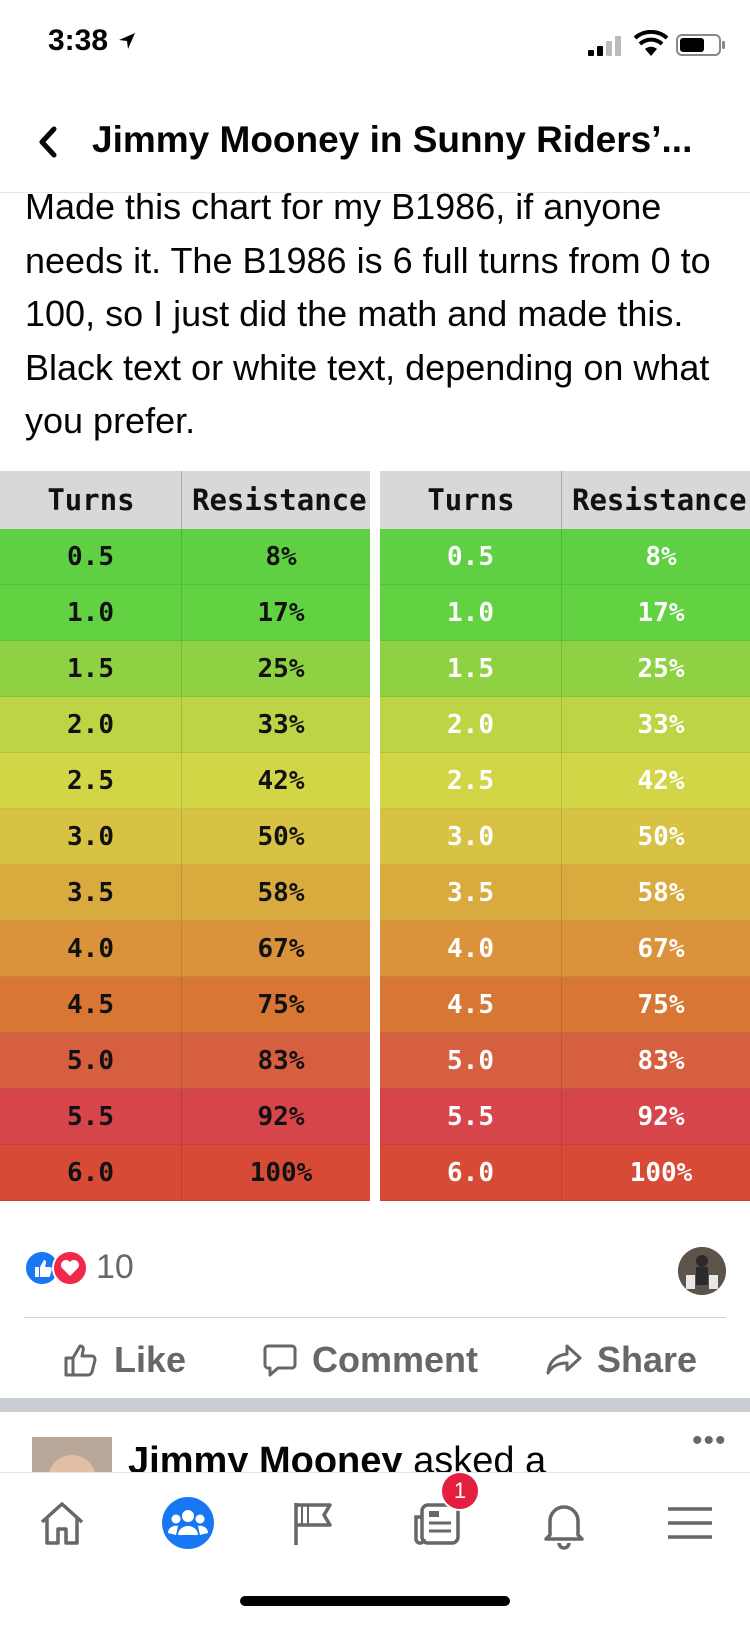  Describe the element at coordinates (647, 1359) in the screenshot. I see `share-label: Share` at that location.